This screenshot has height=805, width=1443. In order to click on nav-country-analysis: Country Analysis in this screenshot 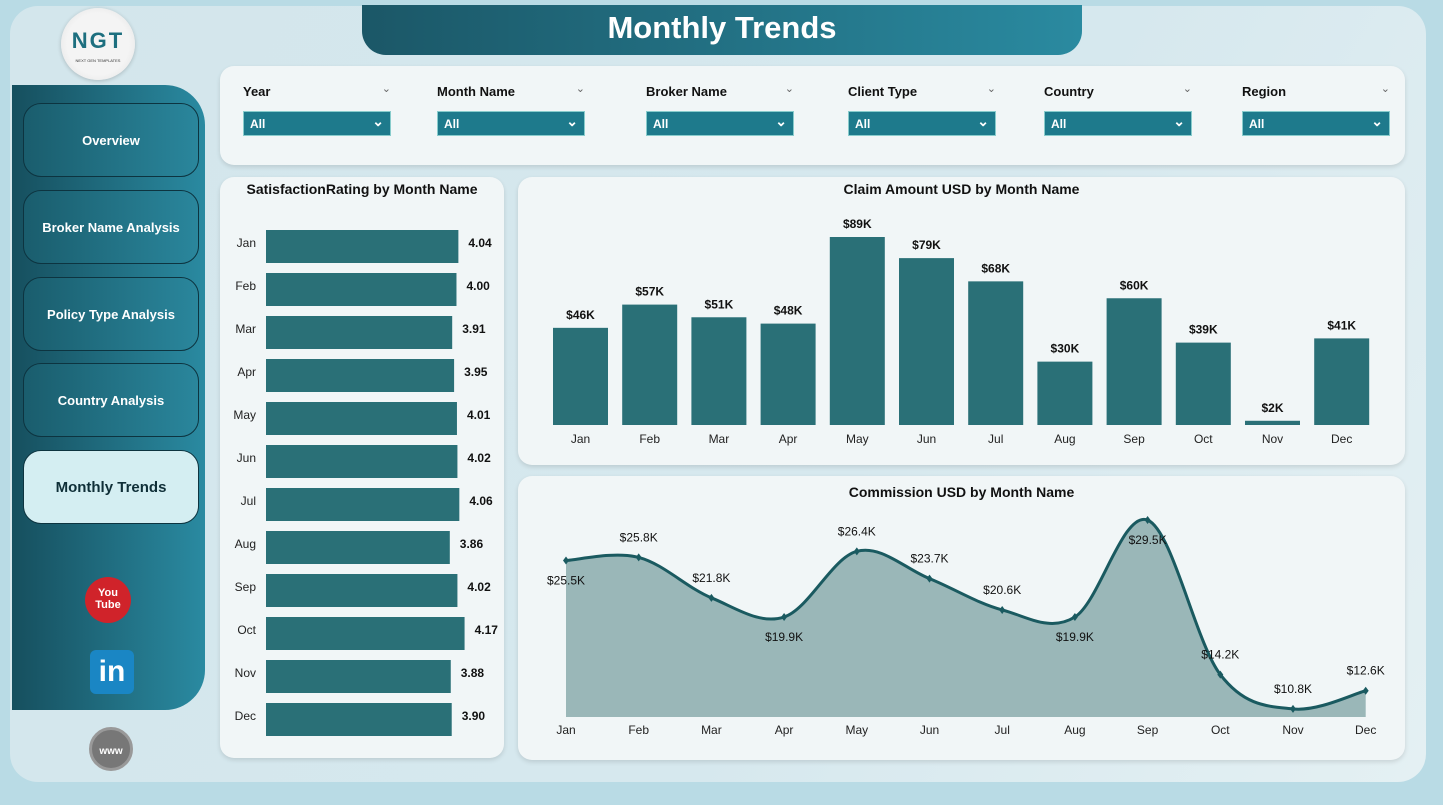, I will do `click(111, 400)`.